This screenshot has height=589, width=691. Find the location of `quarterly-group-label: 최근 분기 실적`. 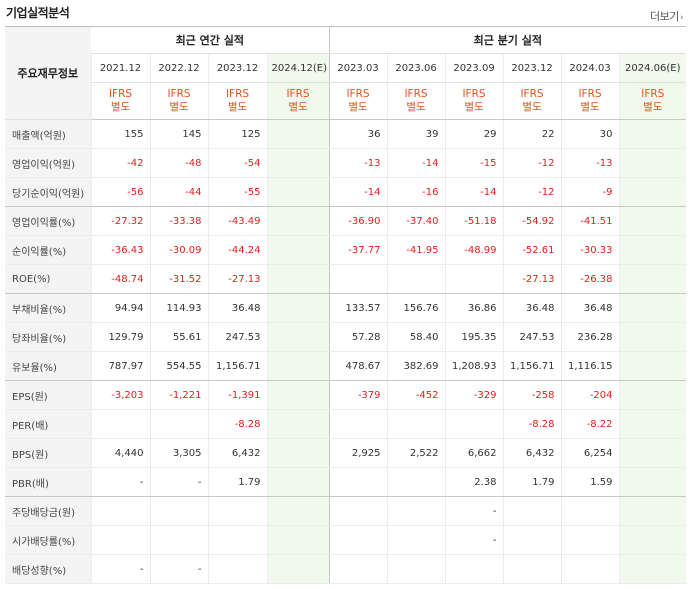

quarterly-group-label: 최근 분기 실적 is located at coordinates (507, 40).